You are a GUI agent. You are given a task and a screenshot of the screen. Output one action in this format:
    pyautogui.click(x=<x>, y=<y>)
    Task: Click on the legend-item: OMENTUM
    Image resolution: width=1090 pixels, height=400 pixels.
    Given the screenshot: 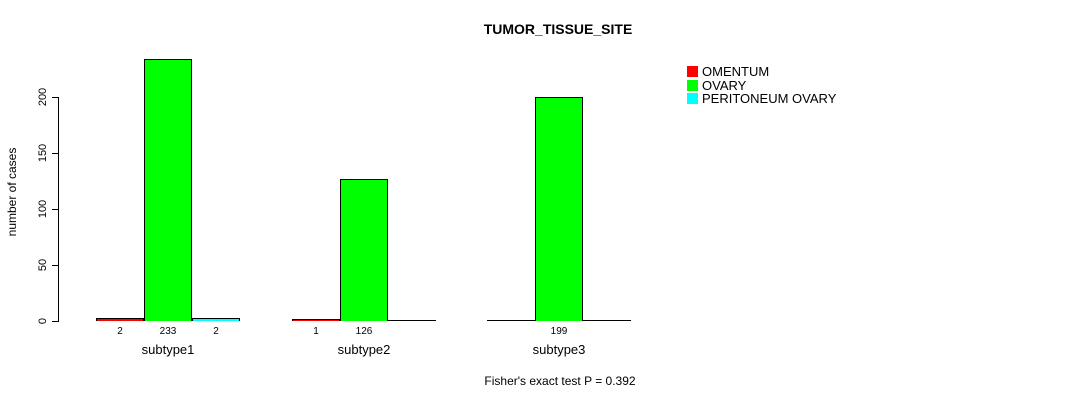 What is the action you would take?
    pyautogui.click(x=728, y=71)
    